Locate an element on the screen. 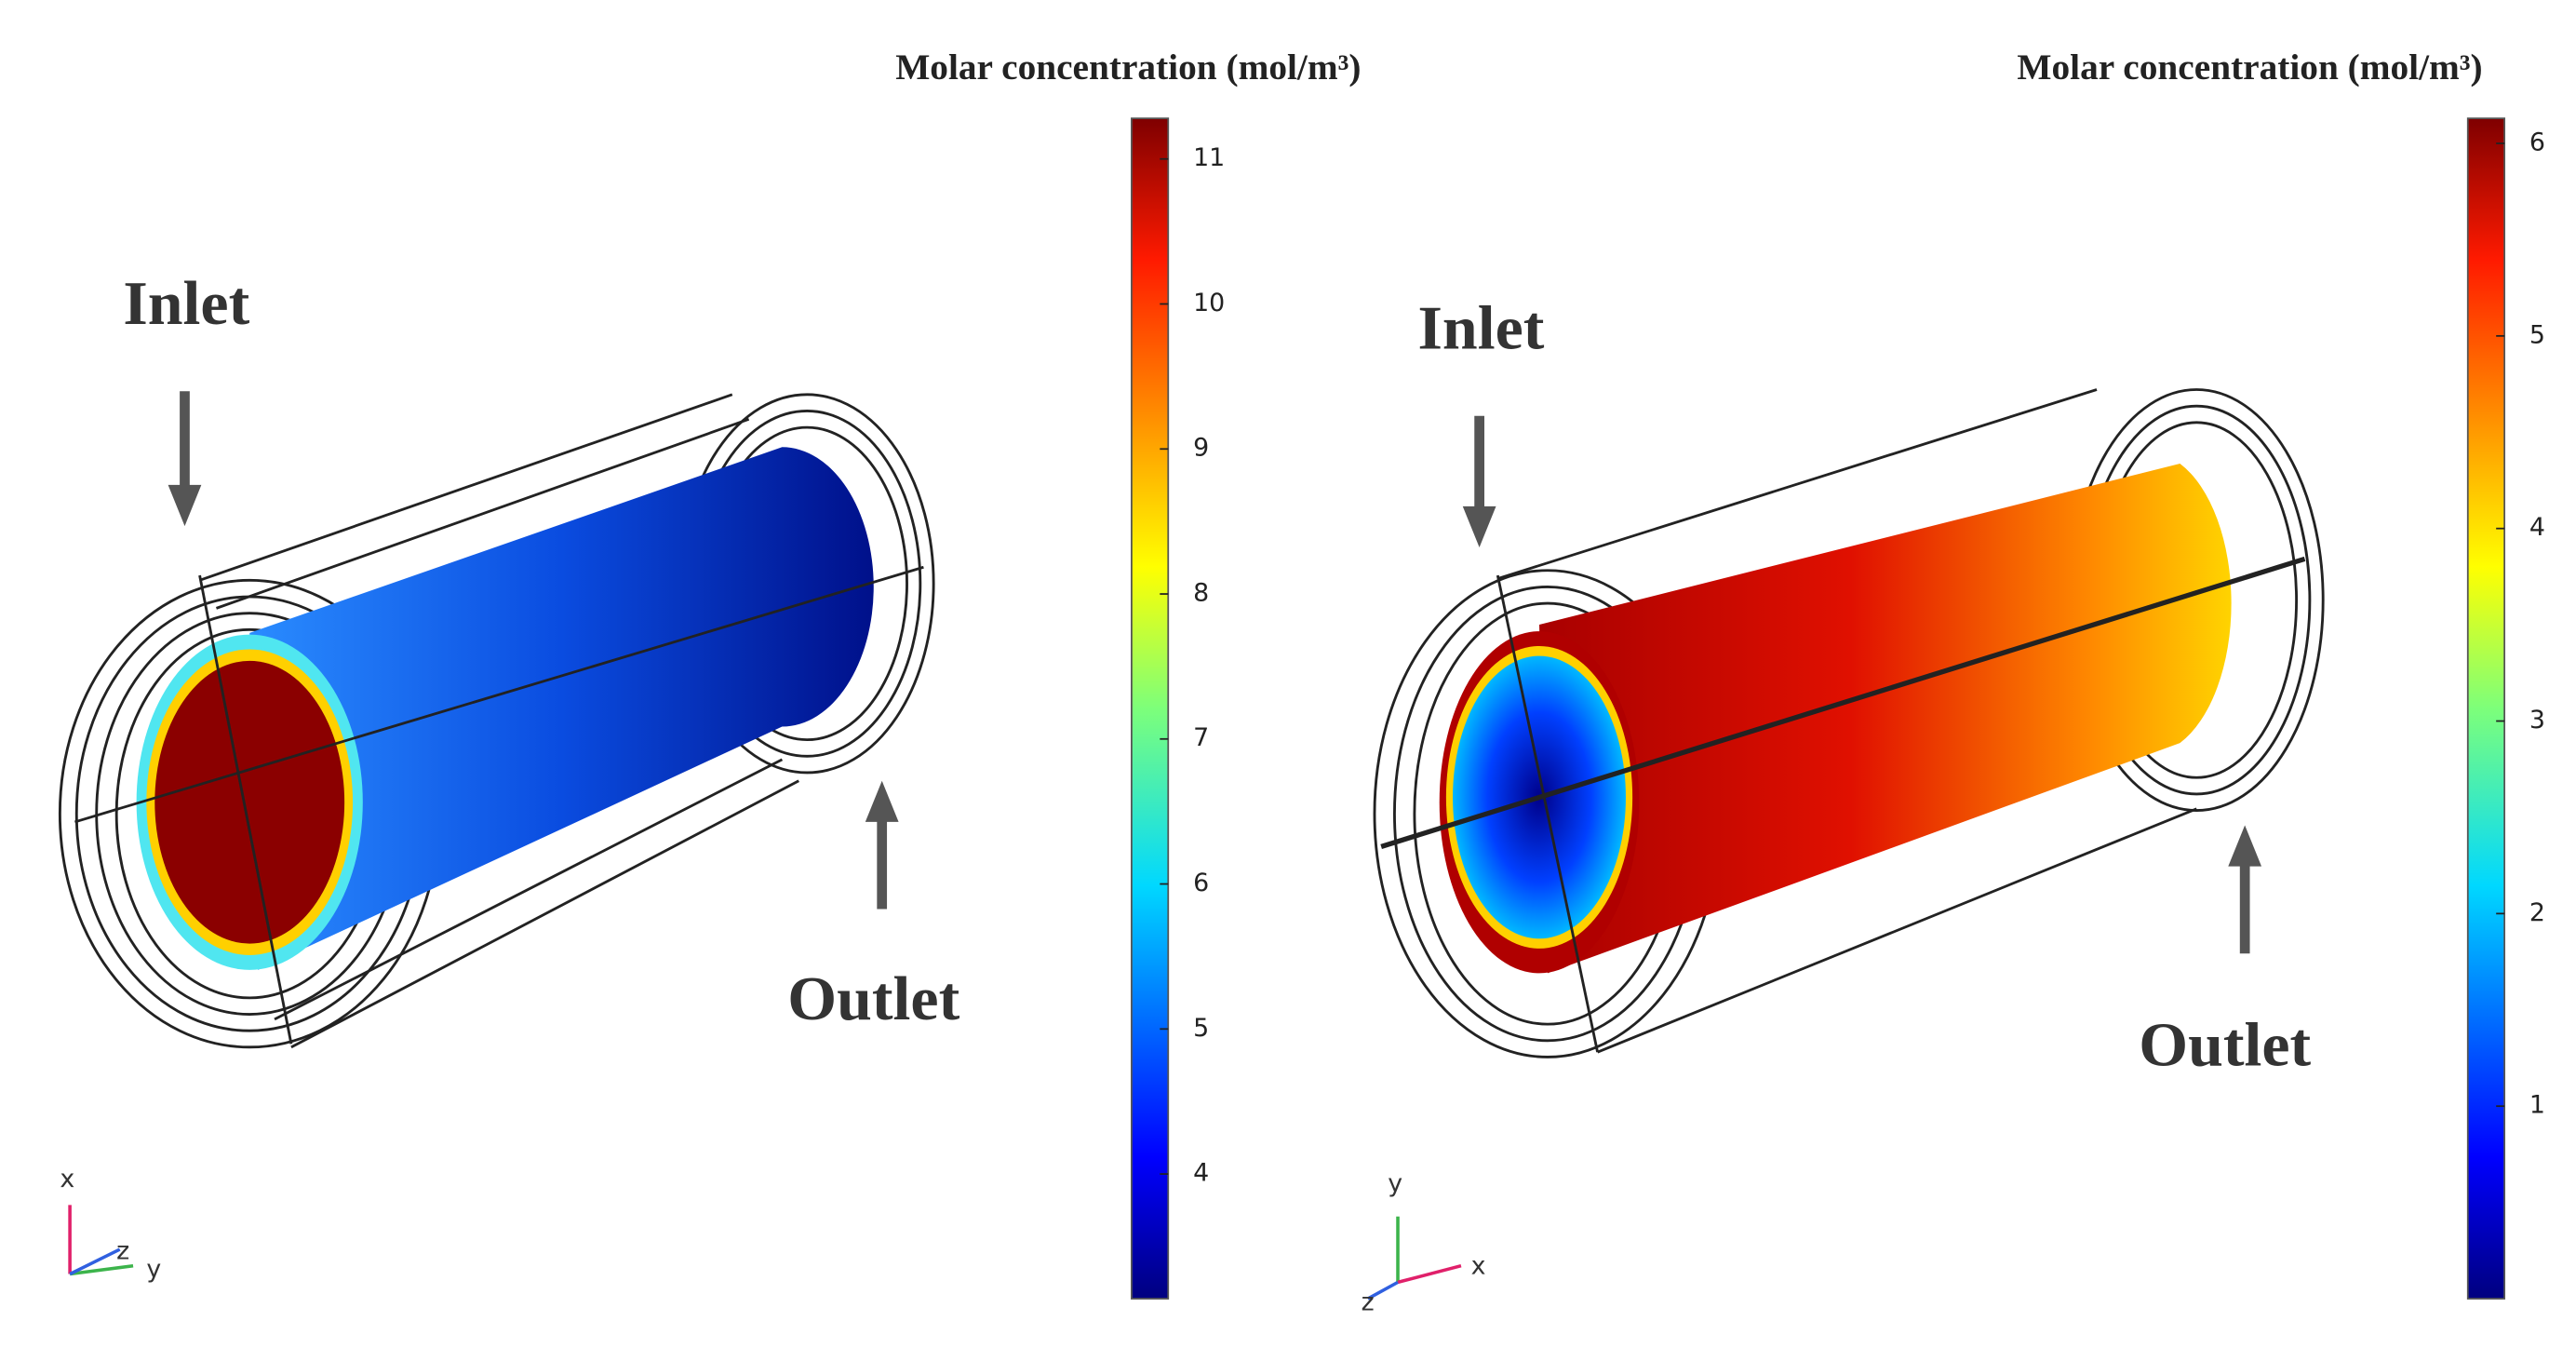  triads is located at coordinates (765, 1253).